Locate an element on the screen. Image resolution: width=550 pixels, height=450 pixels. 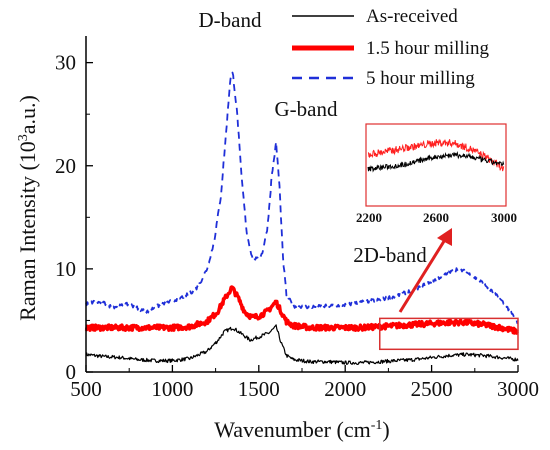
x-tick-label-2500: 2500 is located at coordinates (432, 389).